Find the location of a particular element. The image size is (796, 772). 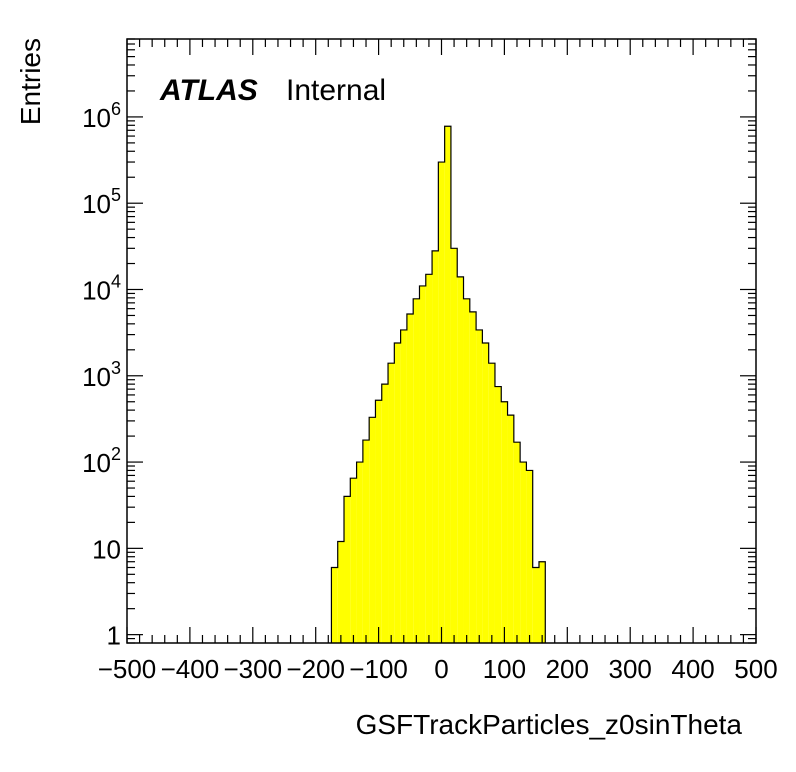

y-tick-label: 10³ is located at coordinates (101, 375).